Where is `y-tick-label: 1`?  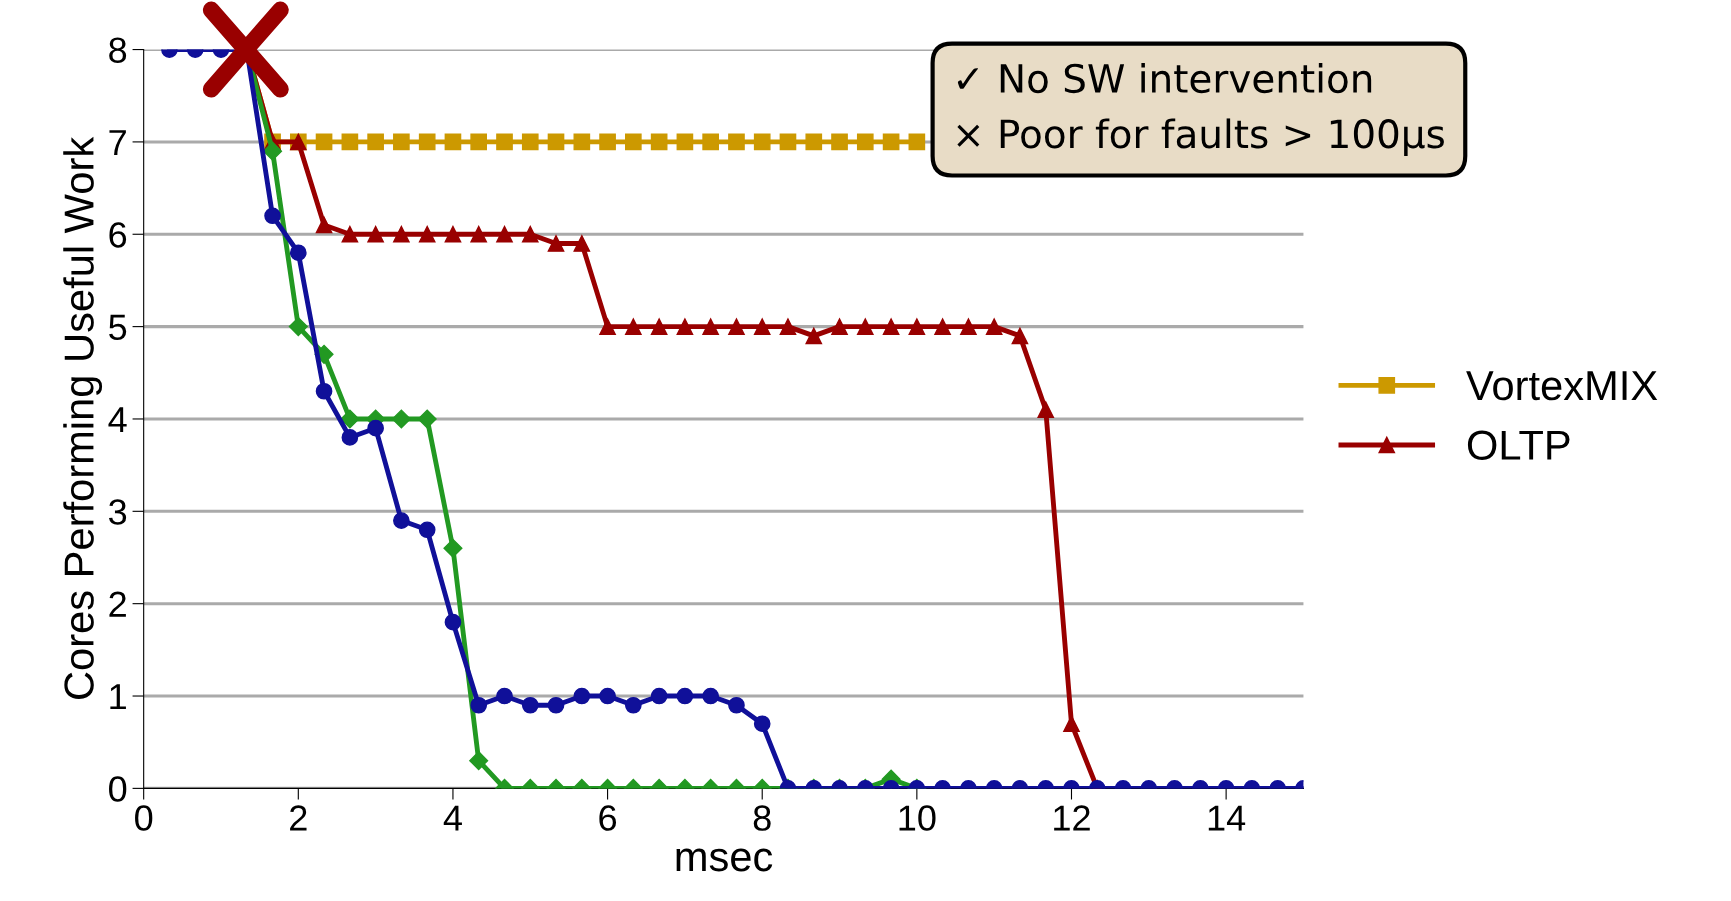 y-tick-label: 1 is located at coordinates (118, 697).